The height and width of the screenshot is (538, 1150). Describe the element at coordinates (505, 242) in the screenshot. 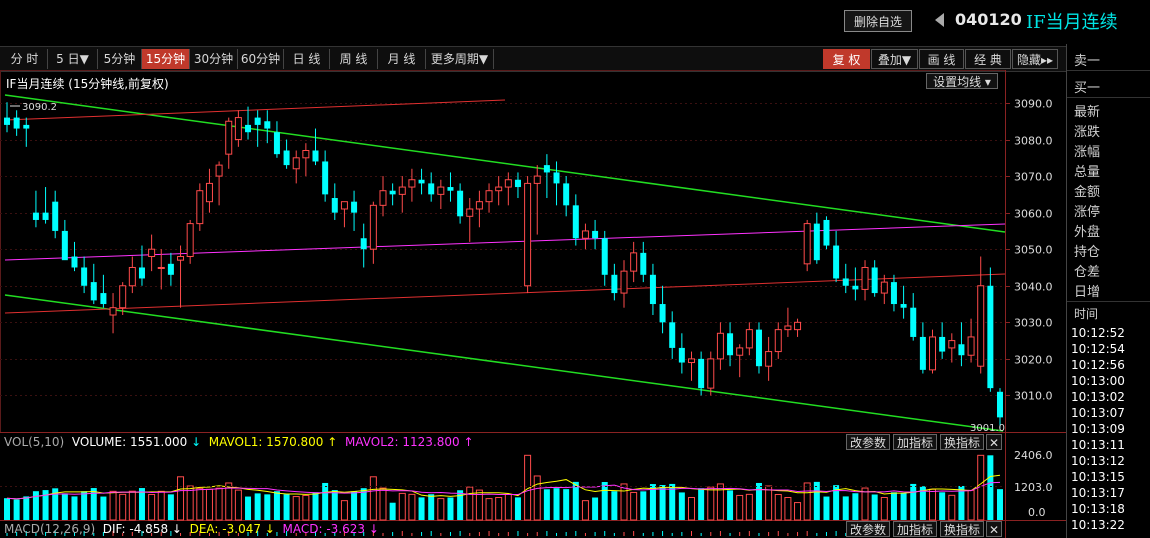

I see `magenta-trend-line` at that location.